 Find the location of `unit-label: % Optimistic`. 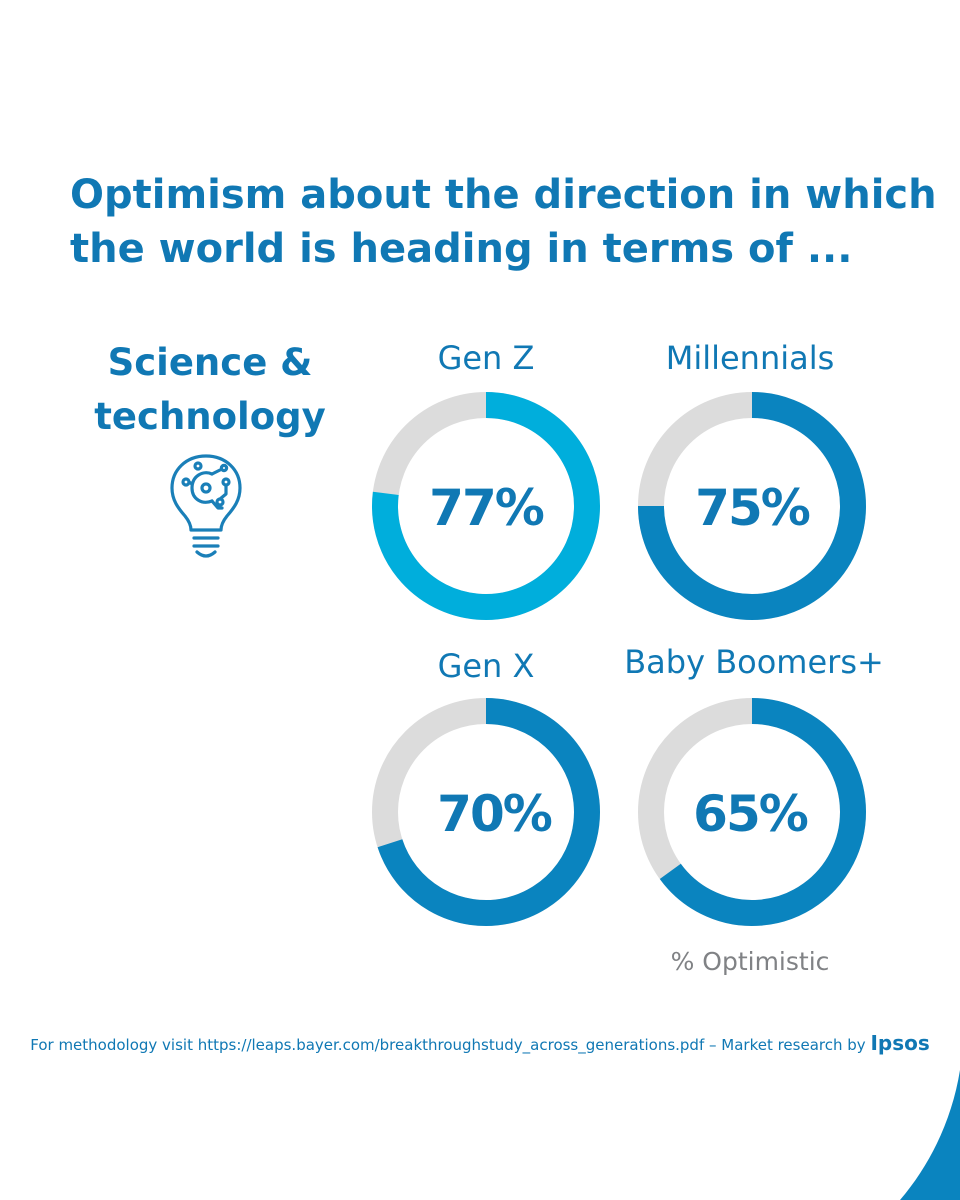

unit-label: % Optimistic is located at coordinates (750, 961).